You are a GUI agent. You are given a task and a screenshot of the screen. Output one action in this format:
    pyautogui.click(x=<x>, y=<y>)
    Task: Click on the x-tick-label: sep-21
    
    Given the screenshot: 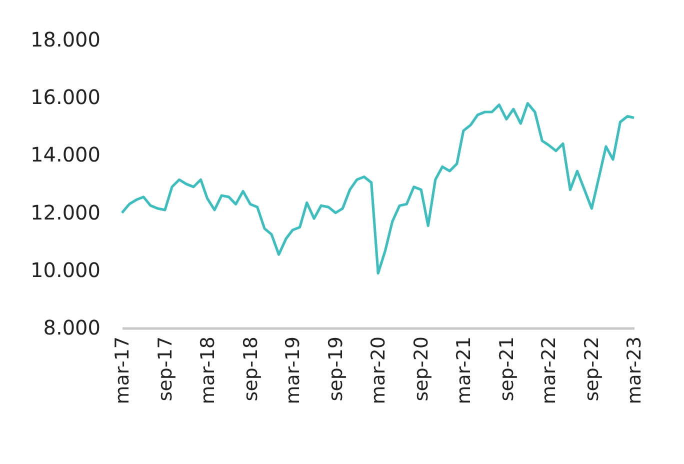 What is the action you would take?
    pyautogui.click(x=507, y=369)
    